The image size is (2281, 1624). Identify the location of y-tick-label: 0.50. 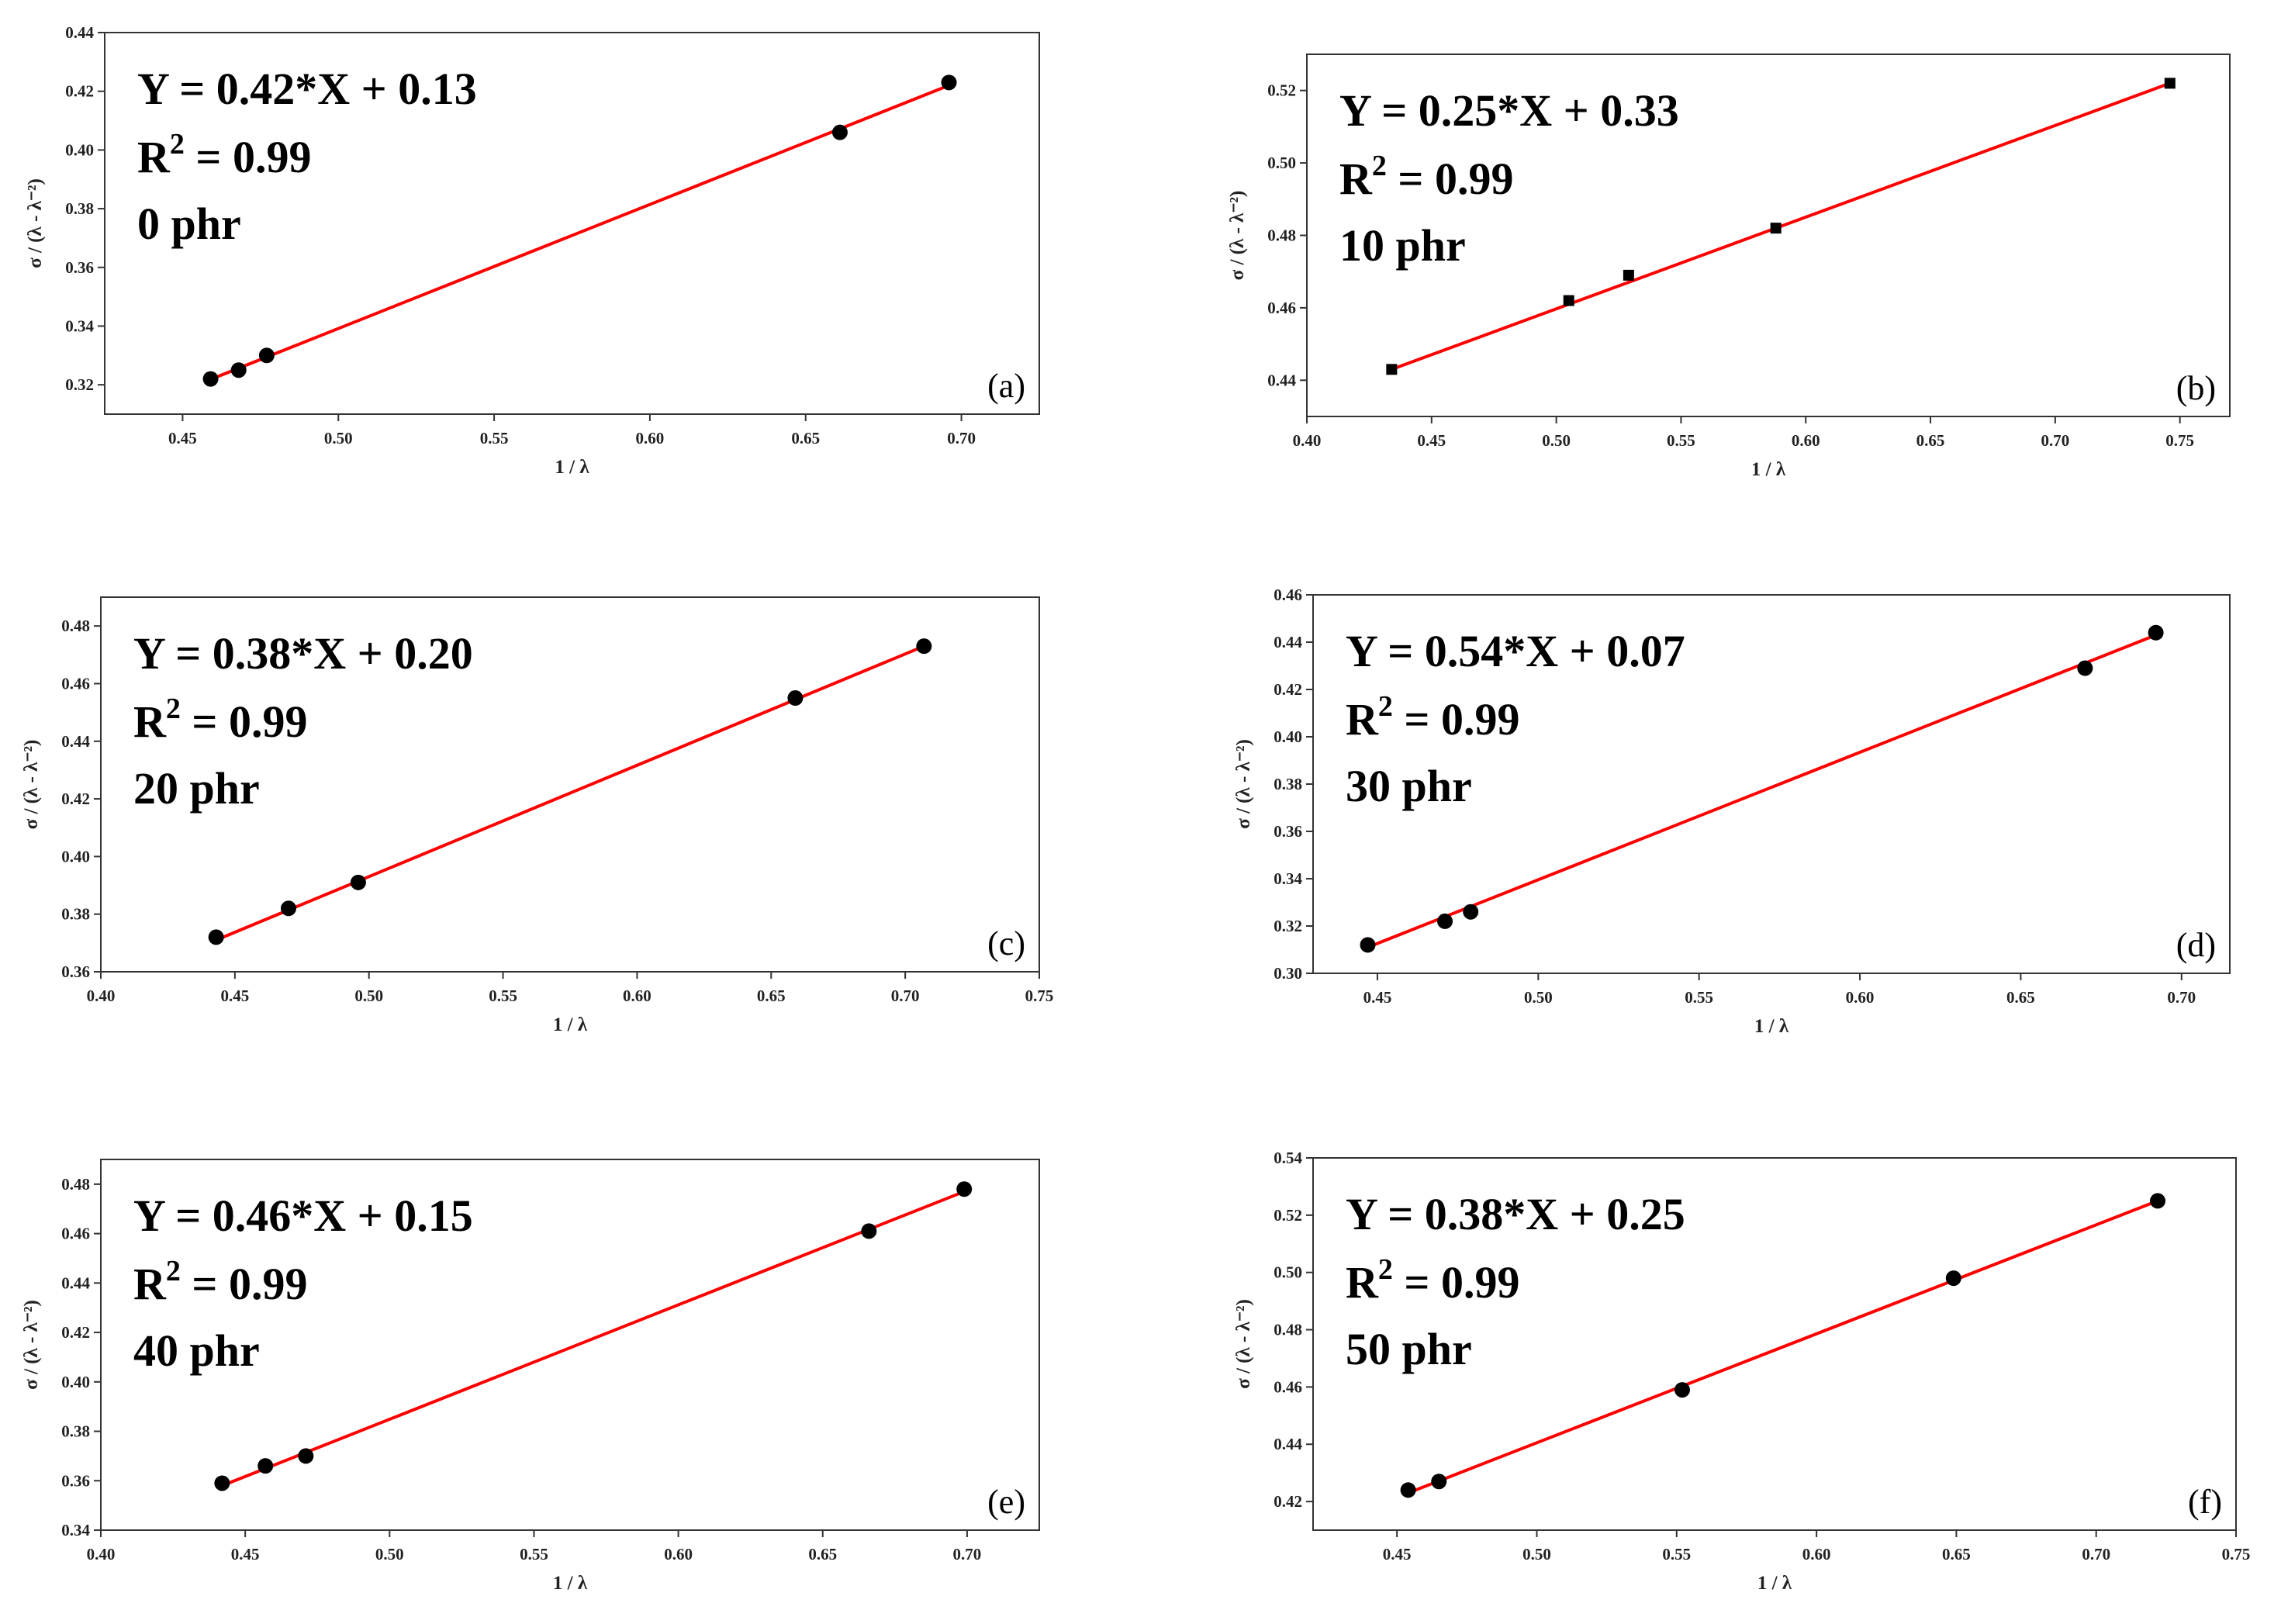
(1288, 1272).